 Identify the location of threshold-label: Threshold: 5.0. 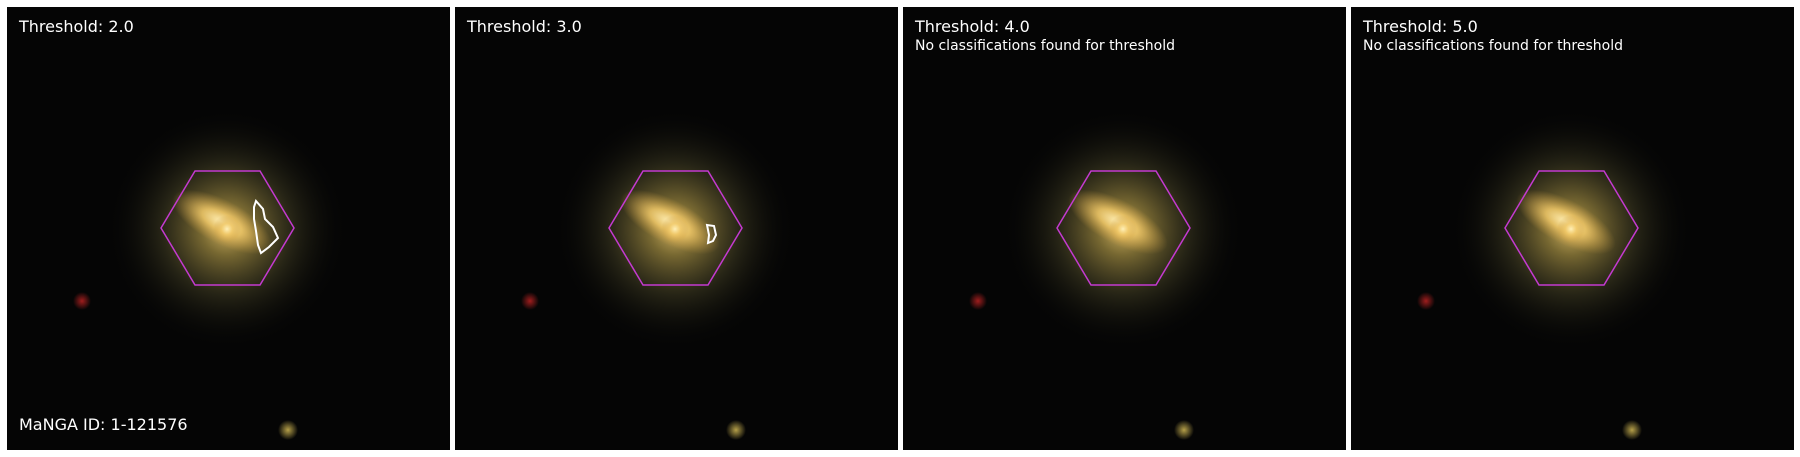
(1420, 26).